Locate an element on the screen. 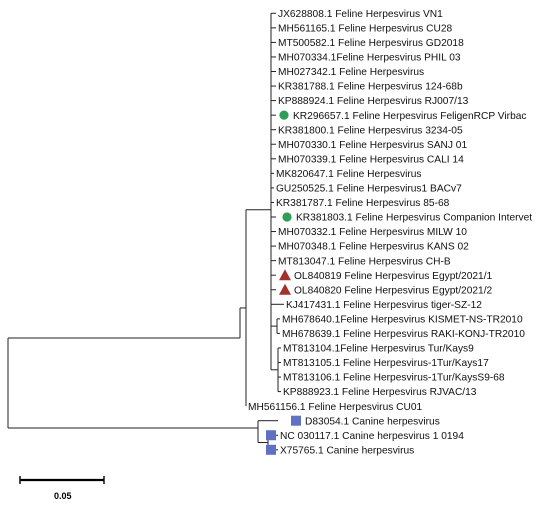  leaf-label: NC 030117.1 Canine herpesvirus 1 0194 is located at coordinates (372, 436).